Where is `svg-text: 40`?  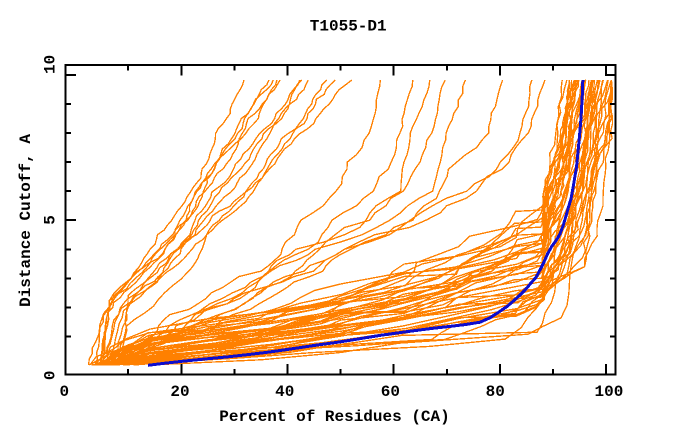 svg-text: 40 is located at coordinates (284, 392).